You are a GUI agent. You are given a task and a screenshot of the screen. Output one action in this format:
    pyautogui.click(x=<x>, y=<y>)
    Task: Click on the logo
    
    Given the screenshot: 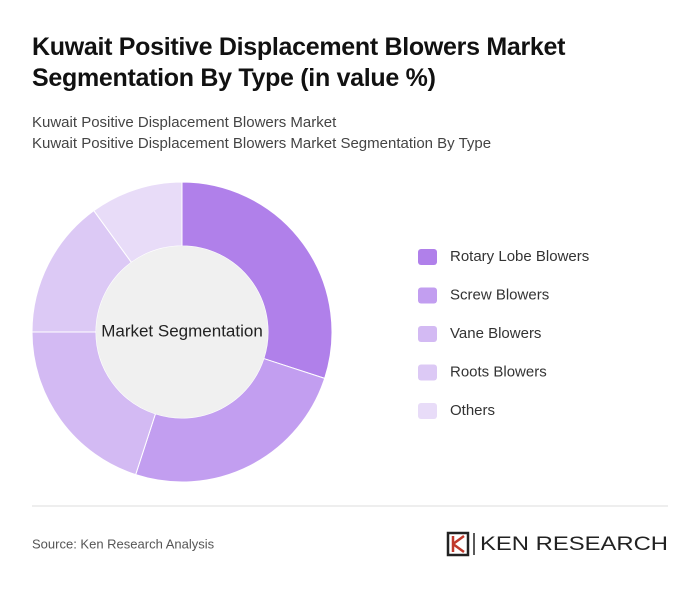 What is the action you would take?
    pyautogui.click(x=460, y=544)
    